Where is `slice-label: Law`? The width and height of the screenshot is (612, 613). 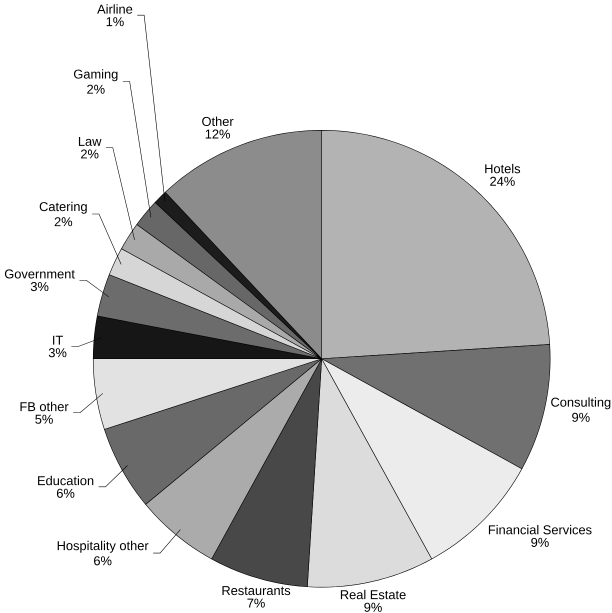
slice-label: Law is located at coordinates (90, 141).